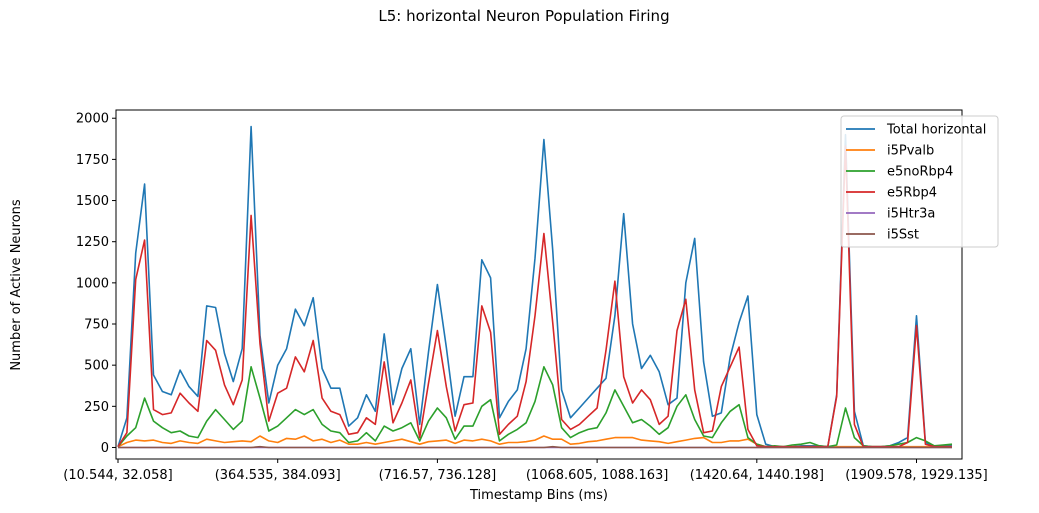  What do you see at coordinates (597, 475) in the screenshot?
I see `x-tick-label: (1068.605, 1088.163]` at bounding box center [597, 475].